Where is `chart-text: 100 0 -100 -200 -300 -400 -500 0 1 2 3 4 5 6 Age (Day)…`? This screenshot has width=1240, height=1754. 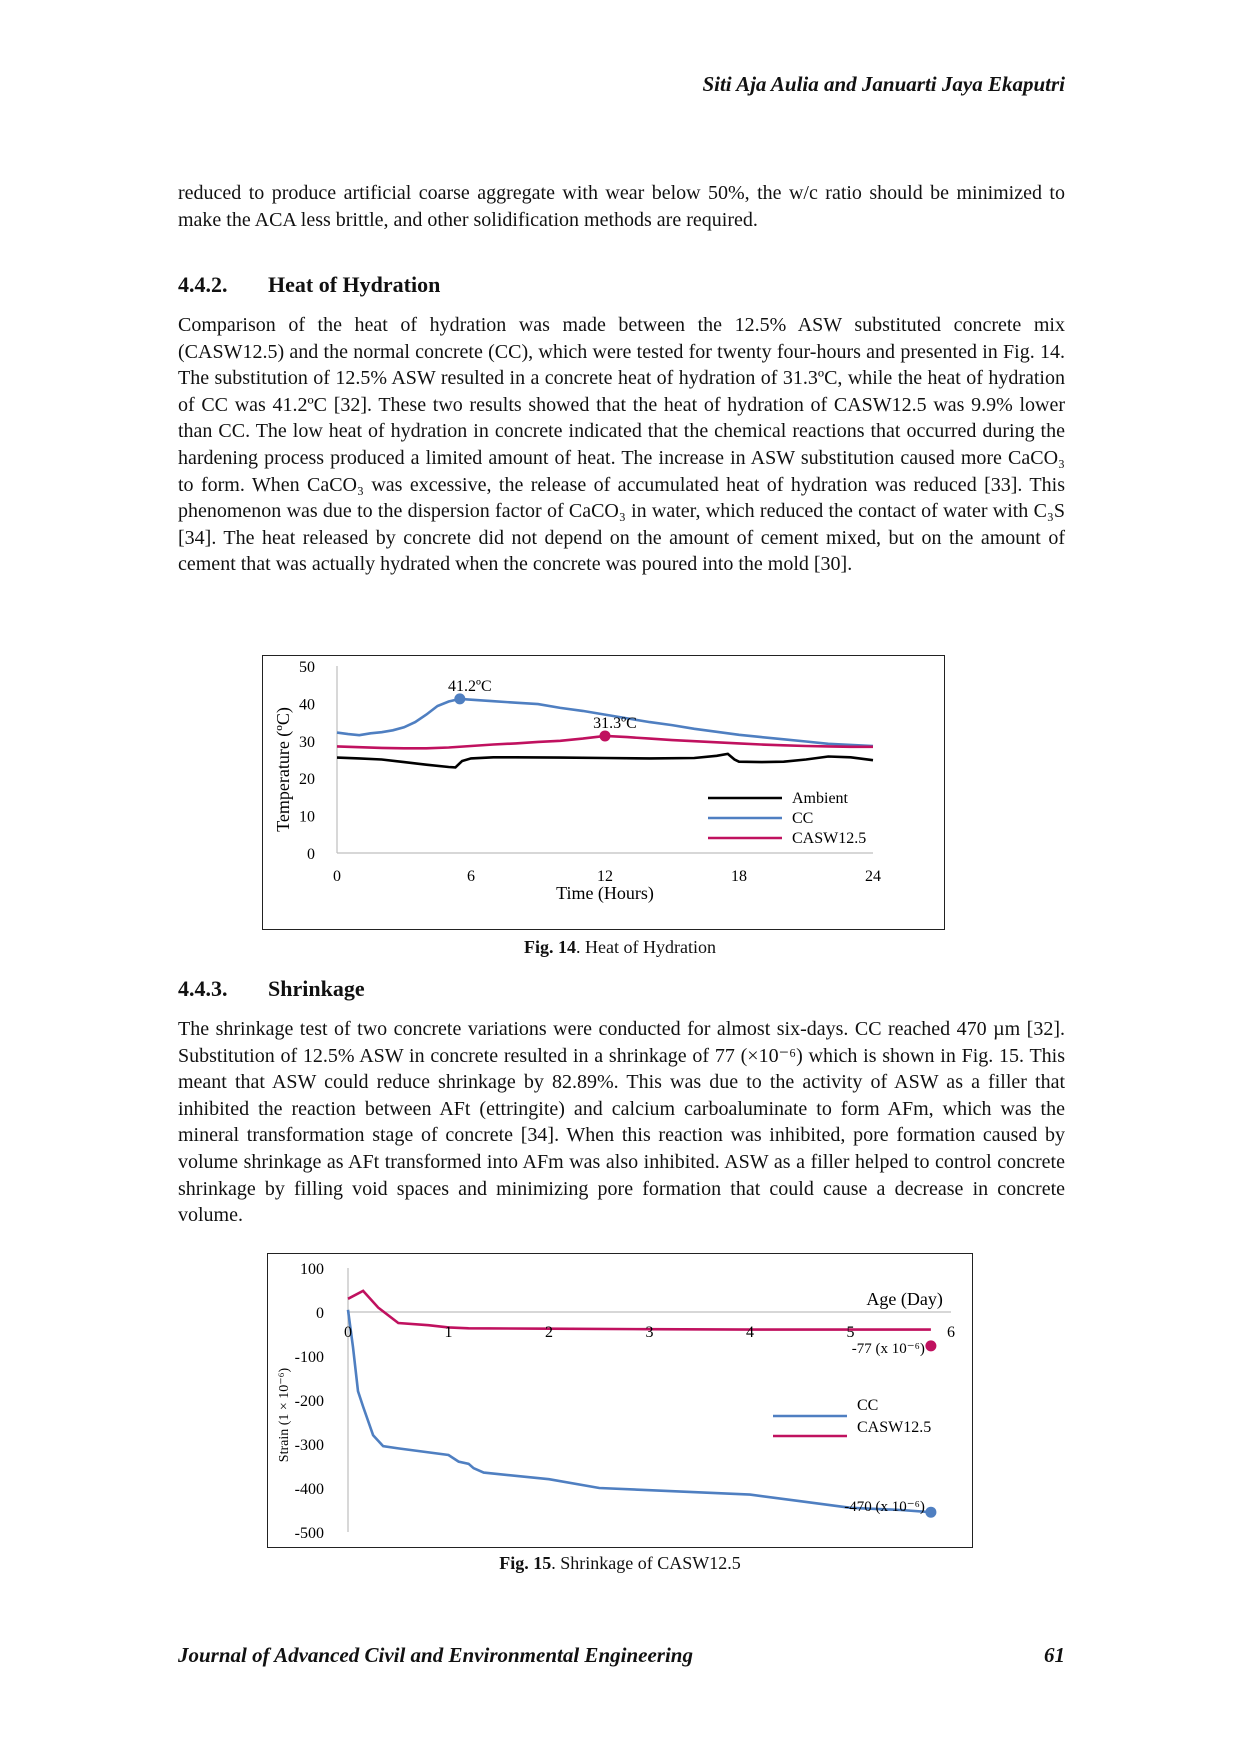
chart-text: 100 0 -100 -200 -300 -400 -500 0 1 2 3 4 5 6 Age (Day)… is located at coordinates (616, 1401).